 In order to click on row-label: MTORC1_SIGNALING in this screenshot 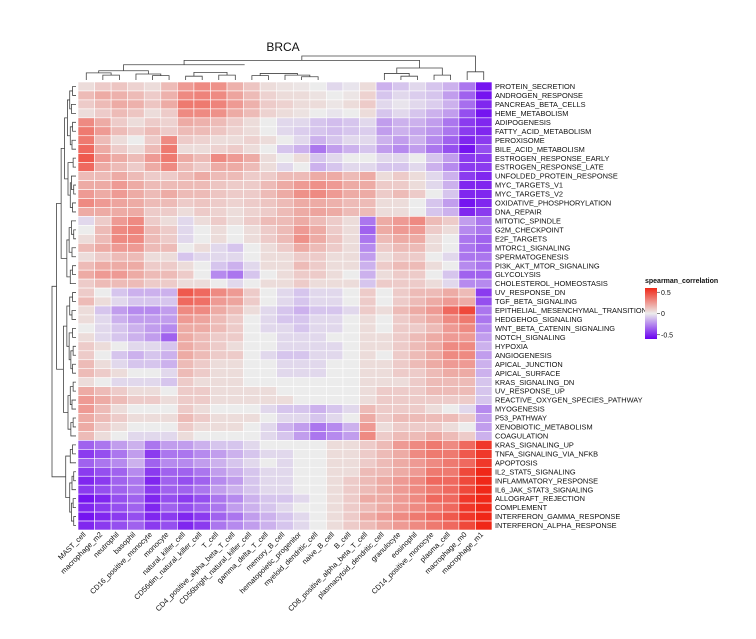, I will do `click(533, 247)`.